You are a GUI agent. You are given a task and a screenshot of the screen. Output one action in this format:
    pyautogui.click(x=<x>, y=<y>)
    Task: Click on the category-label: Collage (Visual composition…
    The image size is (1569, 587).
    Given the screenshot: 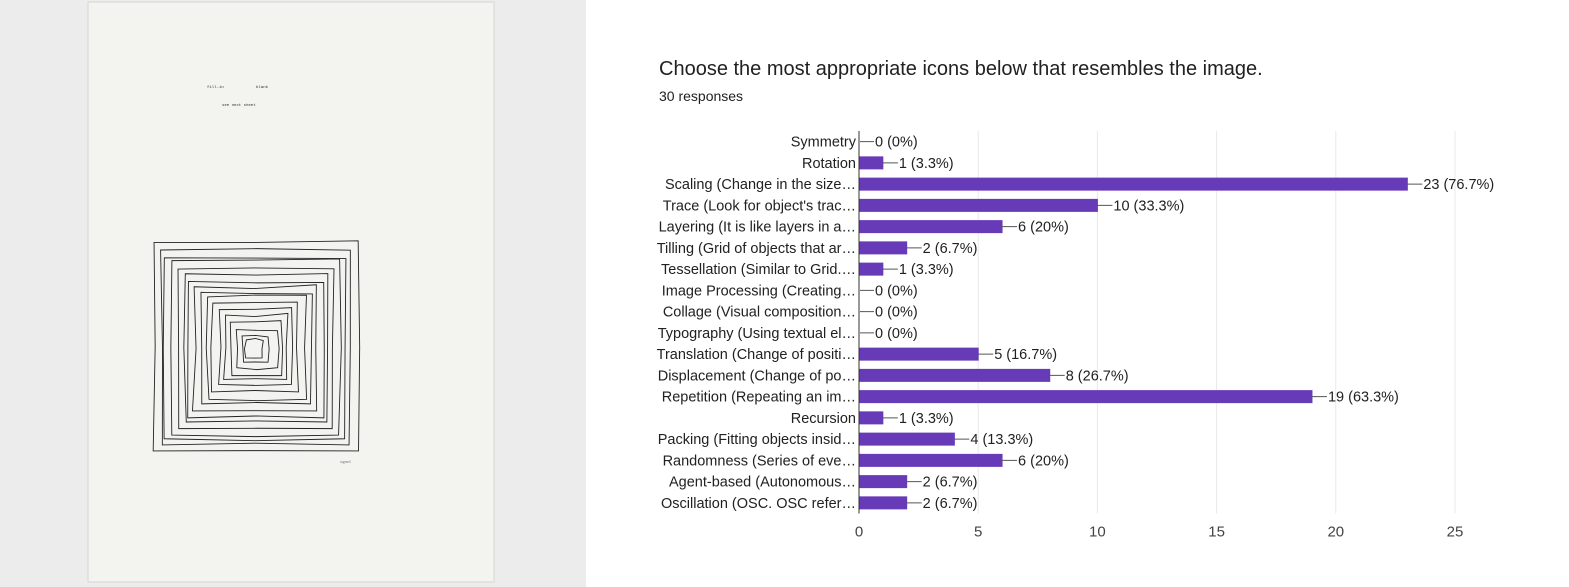 What is the action you would take?
    pyautogui.click(x=759, y=313)
    